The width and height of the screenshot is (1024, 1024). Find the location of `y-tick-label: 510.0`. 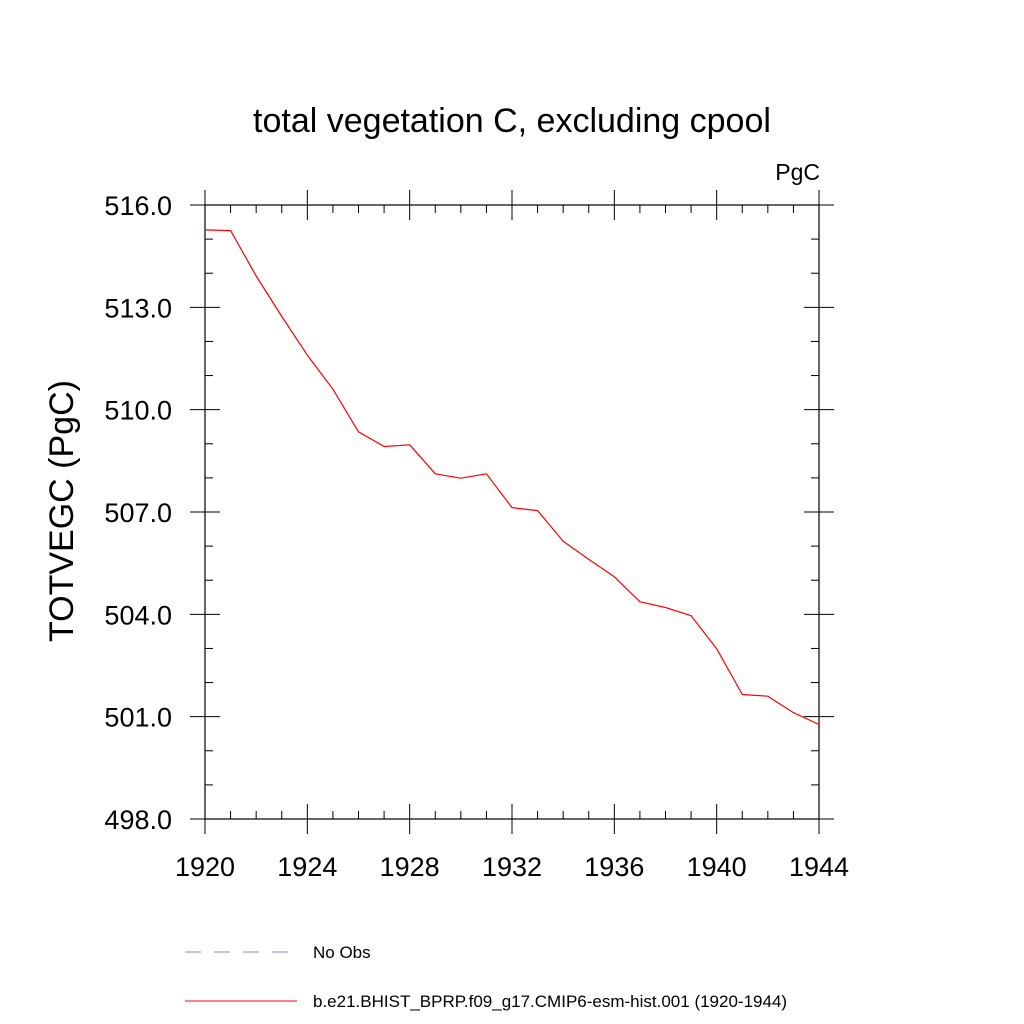

y-tick-label: 510.0 is located at coordinates (138, 411).